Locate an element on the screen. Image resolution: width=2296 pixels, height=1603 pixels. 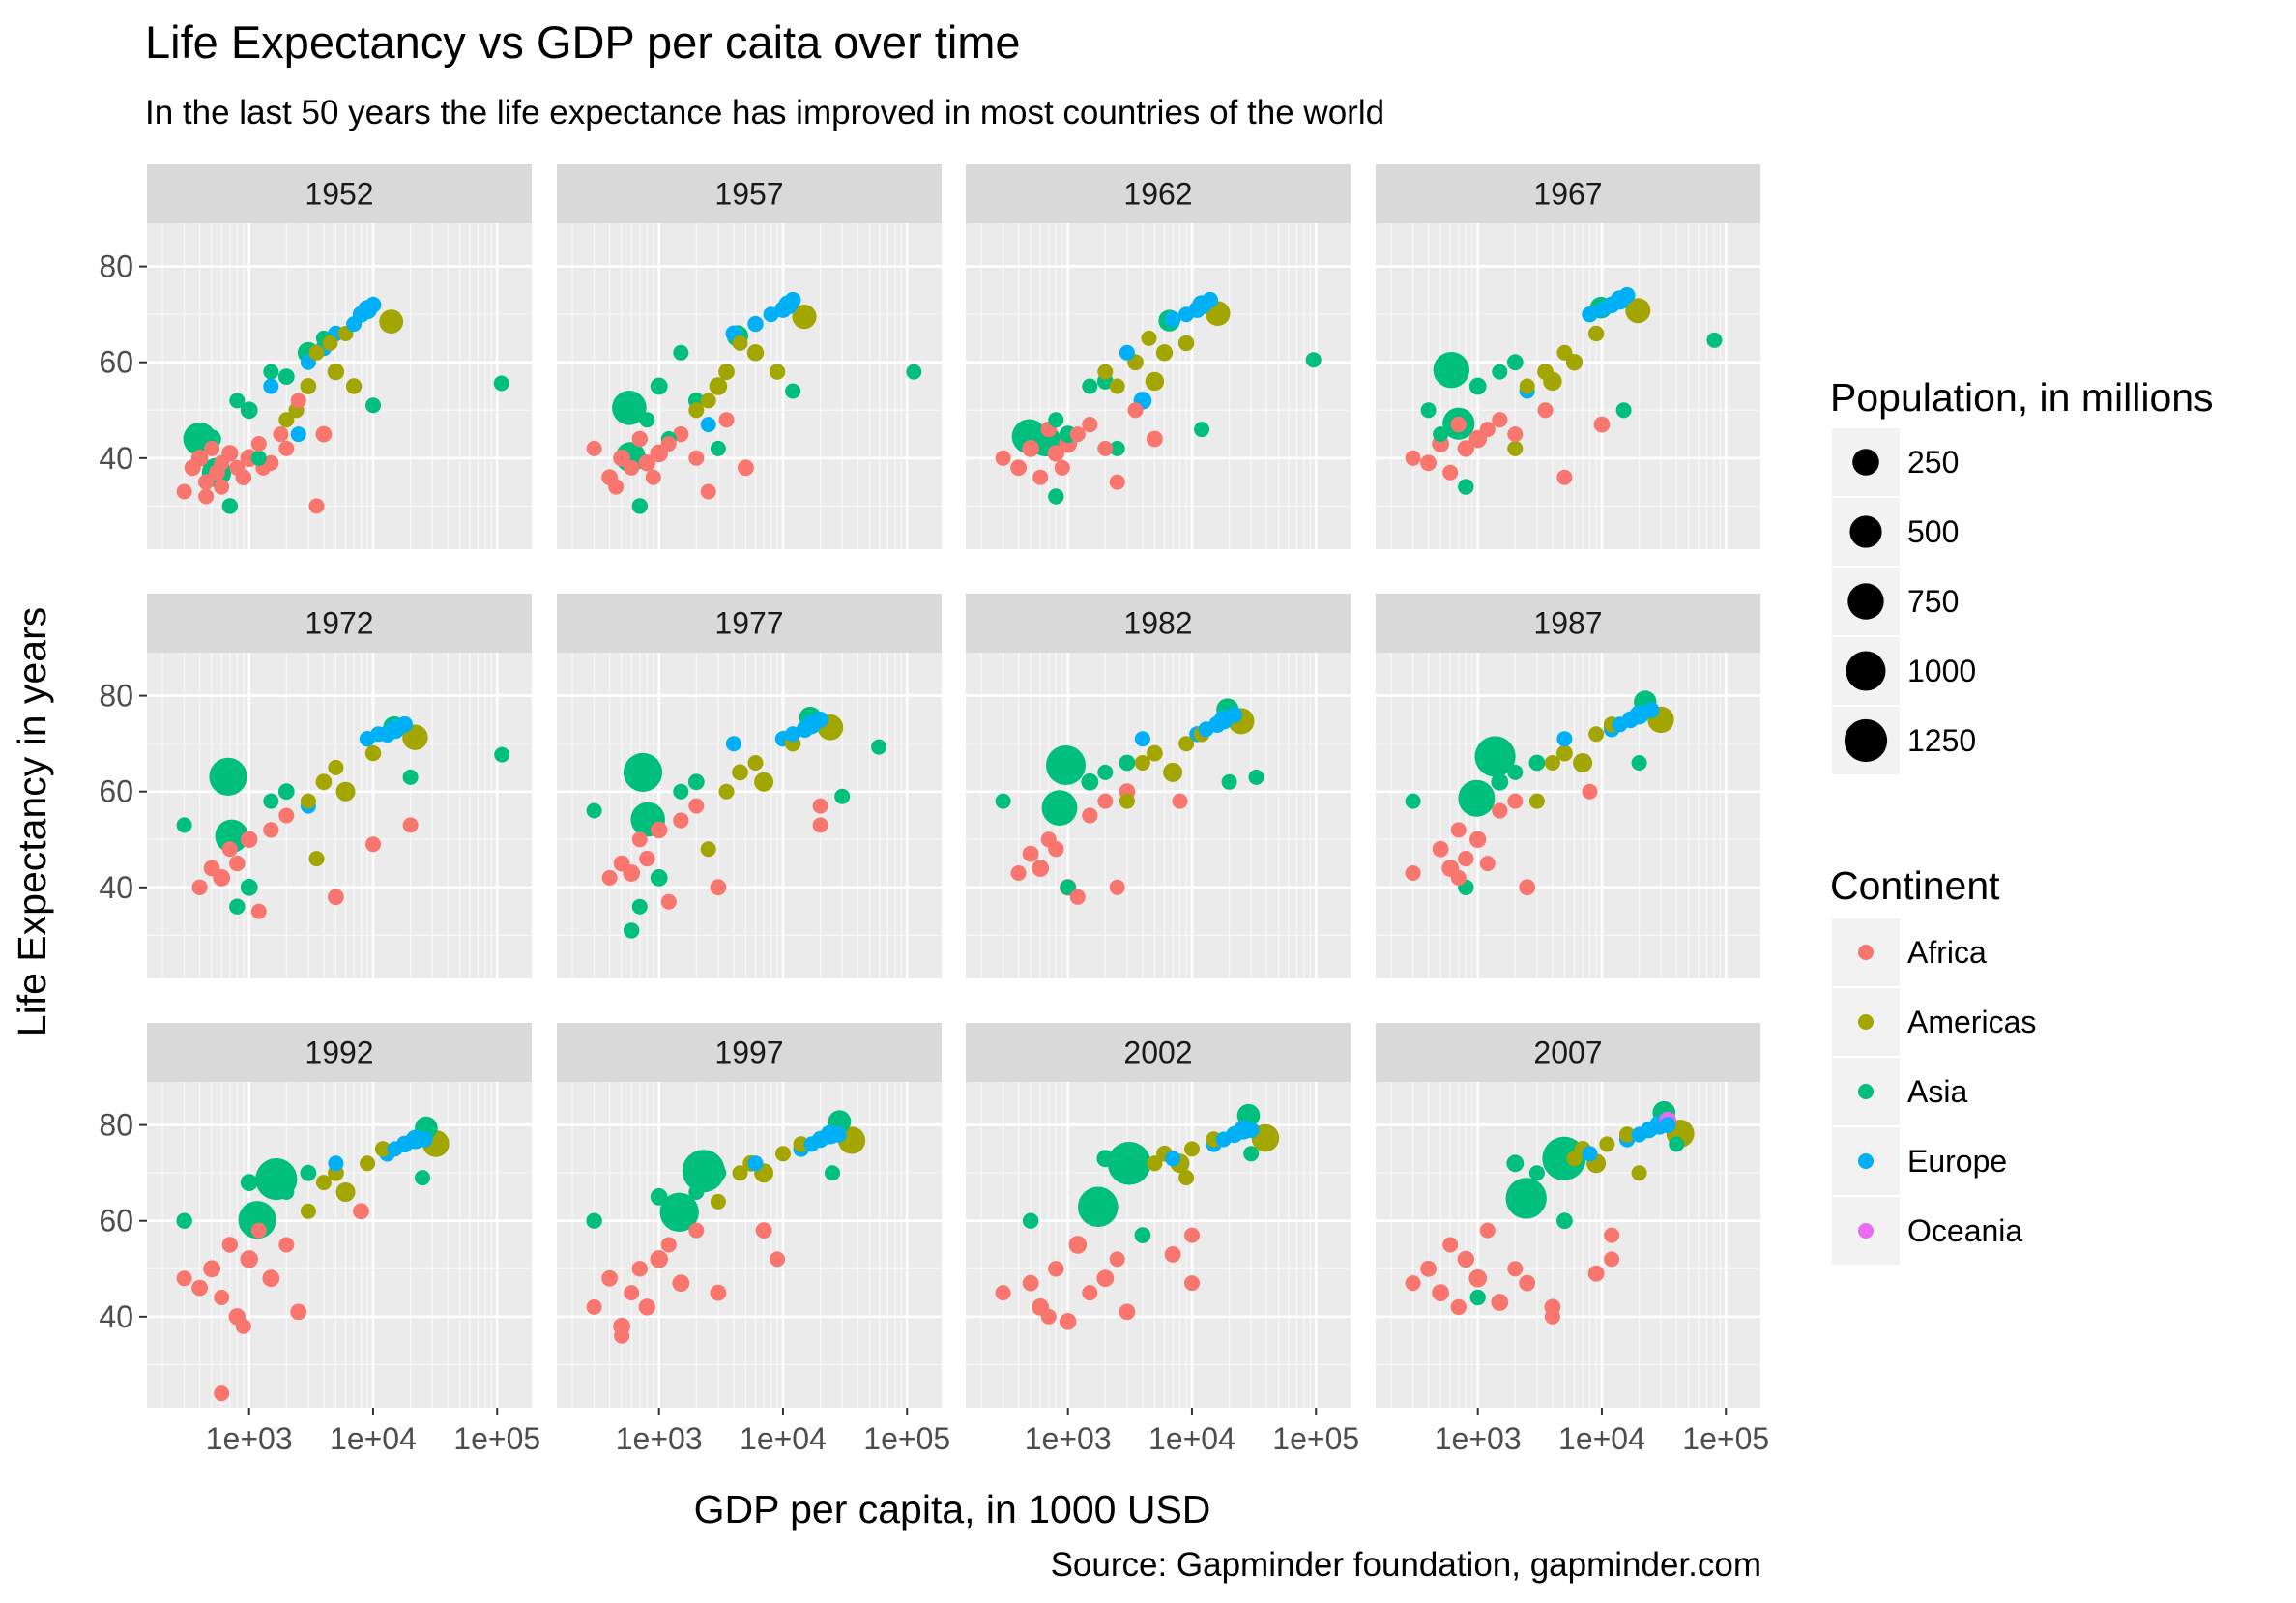
facet-strip is located at coordinates (339, 193).